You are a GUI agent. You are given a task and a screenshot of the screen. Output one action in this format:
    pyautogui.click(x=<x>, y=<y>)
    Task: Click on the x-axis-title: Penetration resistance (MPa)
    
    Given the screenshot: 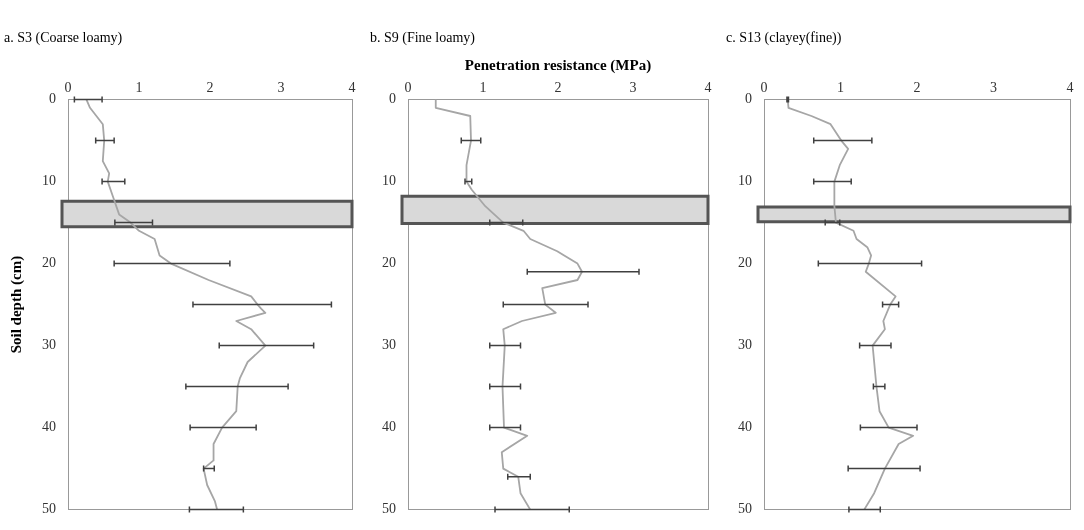 What is the action you would take?
    pyautogui.click(x=558, y=65)
    